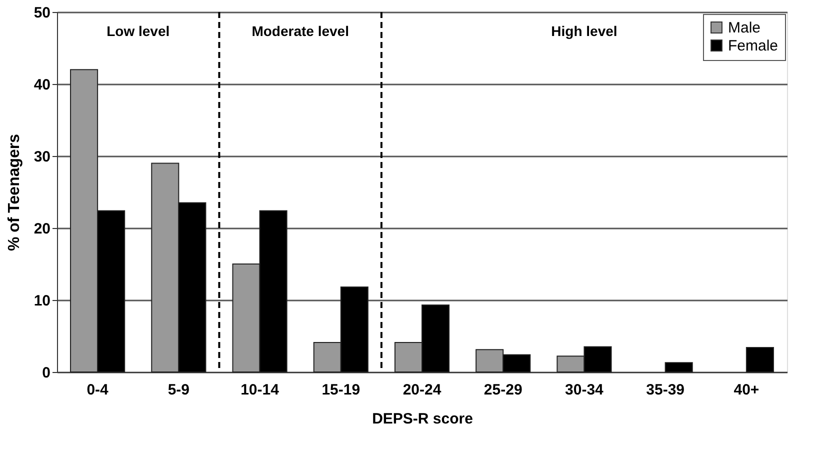 The height and width of the screenshot is (455, 829). Describe the element at coordinates (300, 31) in the screenshot. I see `annotation: Moderate level` at that location.